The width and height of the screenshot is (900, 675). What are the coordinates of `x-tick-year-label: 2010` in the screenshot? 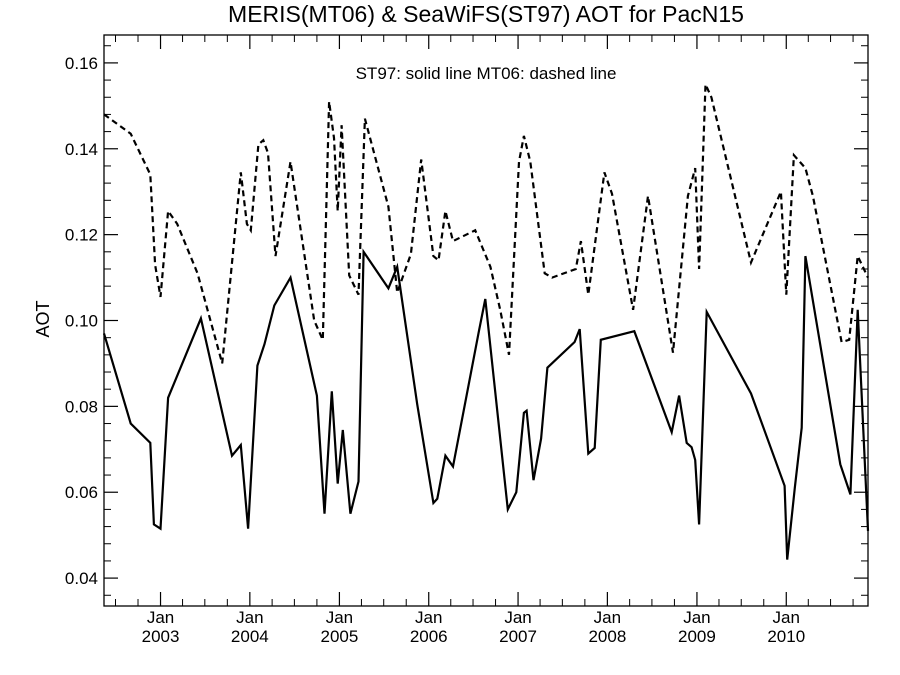 It's located at (786, 636).